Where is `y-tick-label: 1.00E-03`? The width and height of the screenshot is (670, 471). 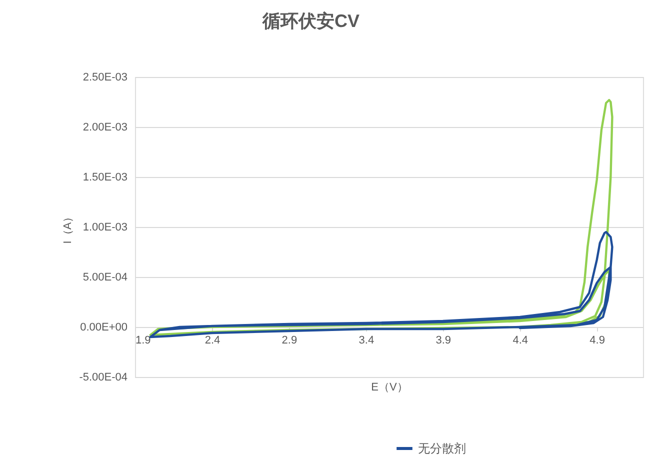
y-tick-label: 1.00E-03 is located at coordinates (105, 228).